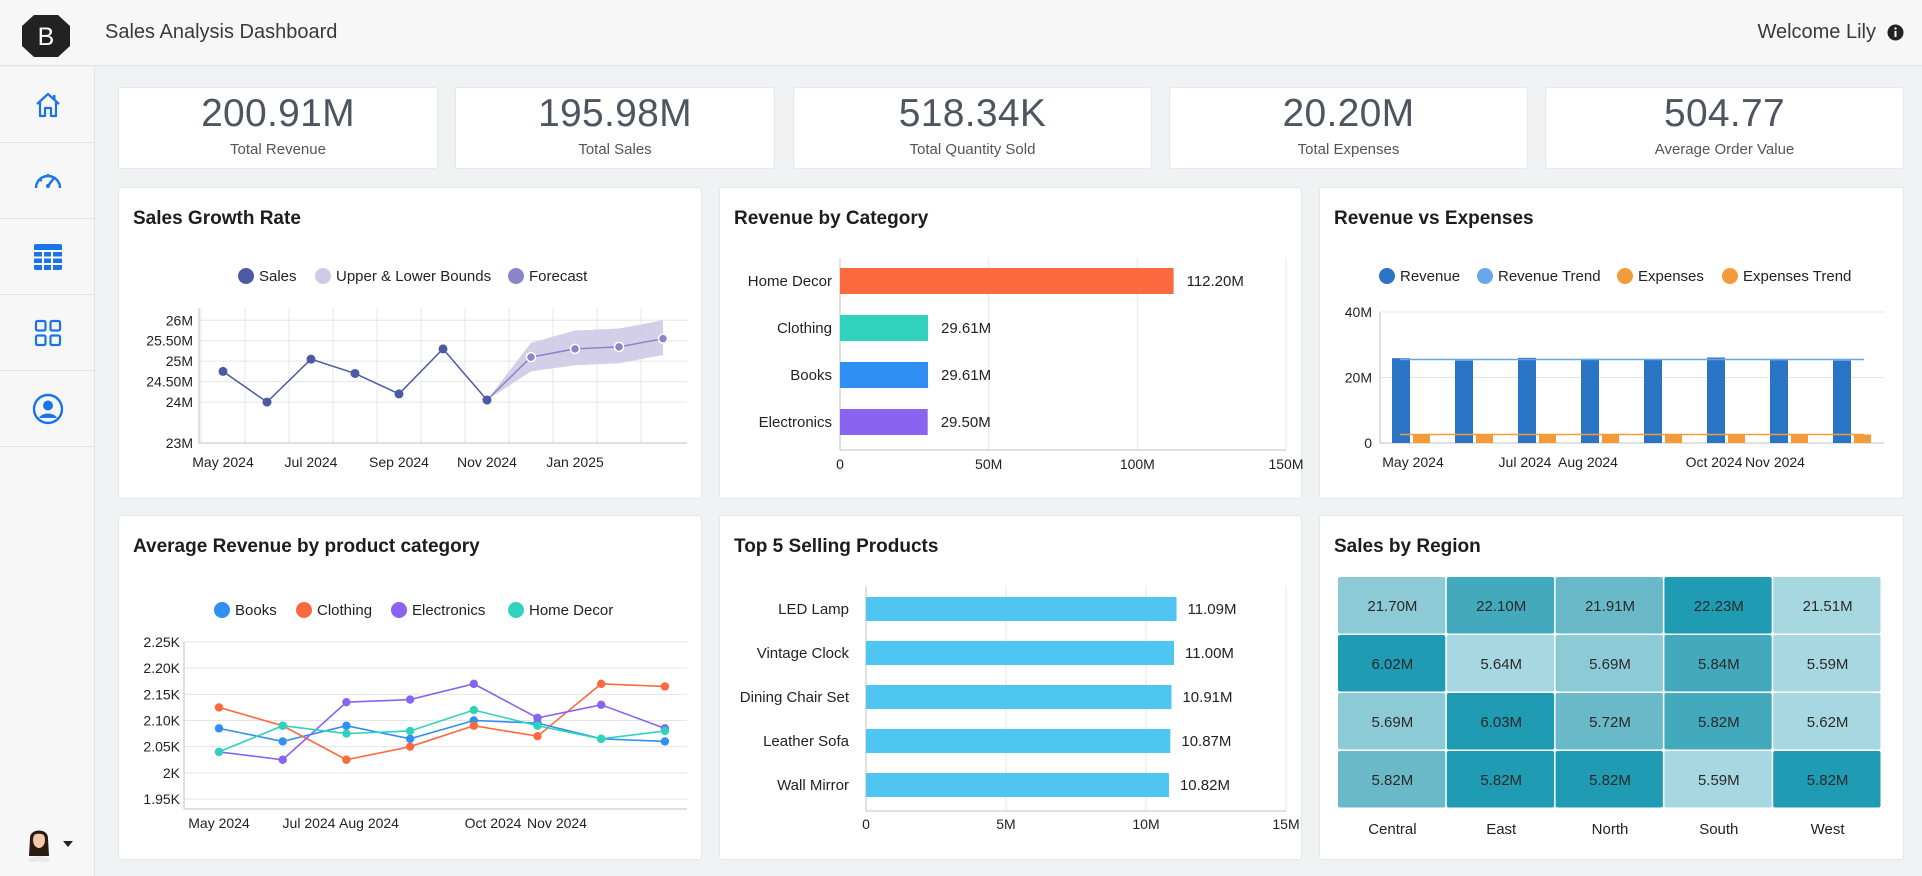 The height and width of the screenshot is (876, 1922). Describe the element at coordinates (811, 375) in the screenshot. I see `category-label: Books` at that location.